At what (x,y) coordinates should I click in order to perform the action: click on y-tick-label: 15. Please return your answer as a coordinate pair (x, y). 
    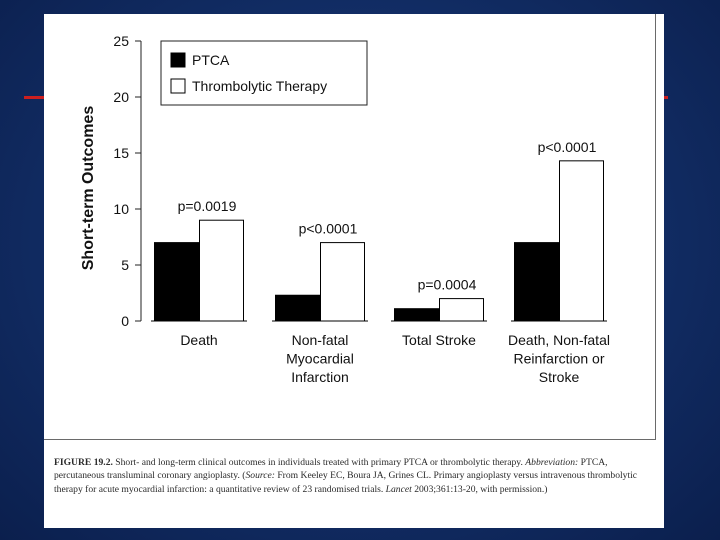
    Looking at the image, I should click on (121, 153).